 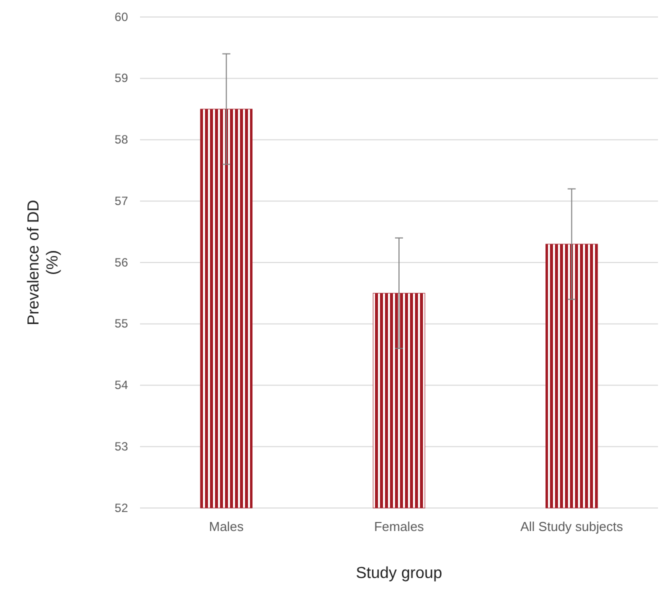 What do you see at coordinates (121, 446) in the screenshot?
I see `y-tick-label: 53` at bounding box center [121, 446].